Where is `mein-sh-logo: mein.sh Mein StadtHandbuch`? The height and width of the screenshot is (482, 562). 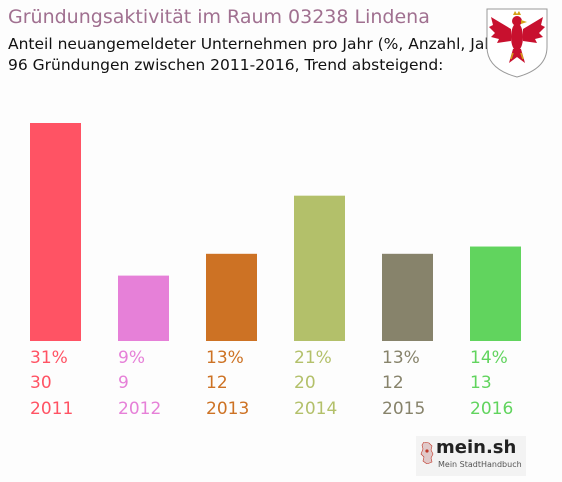
mein-sh-logo: mein.sh Mein StadtHandbuch is located at coordinates (471, 456).